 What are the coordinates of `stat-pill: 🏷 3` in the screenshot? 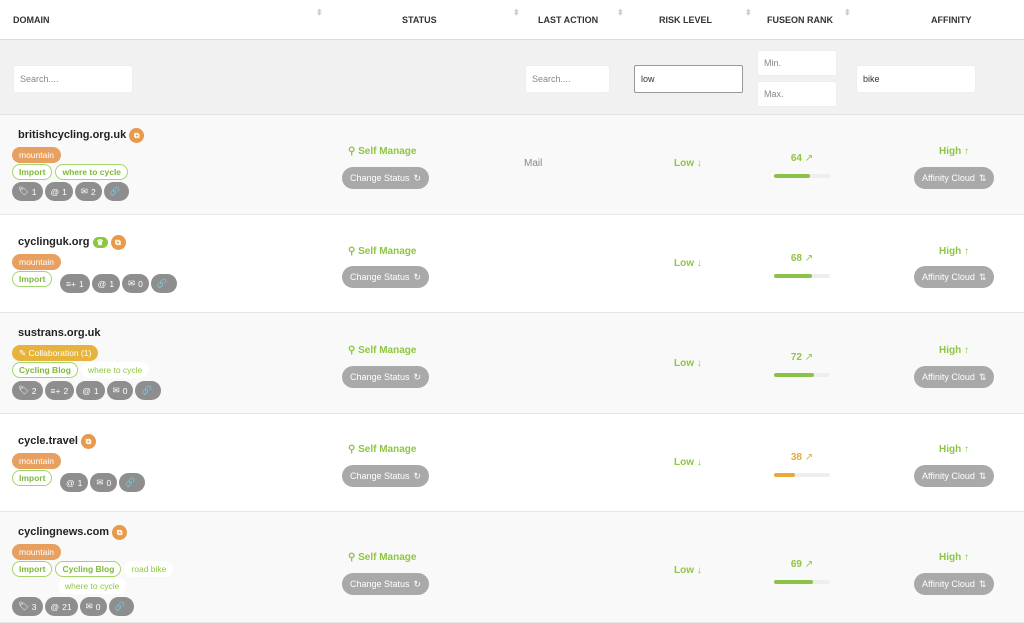 It's located at (27, 606).